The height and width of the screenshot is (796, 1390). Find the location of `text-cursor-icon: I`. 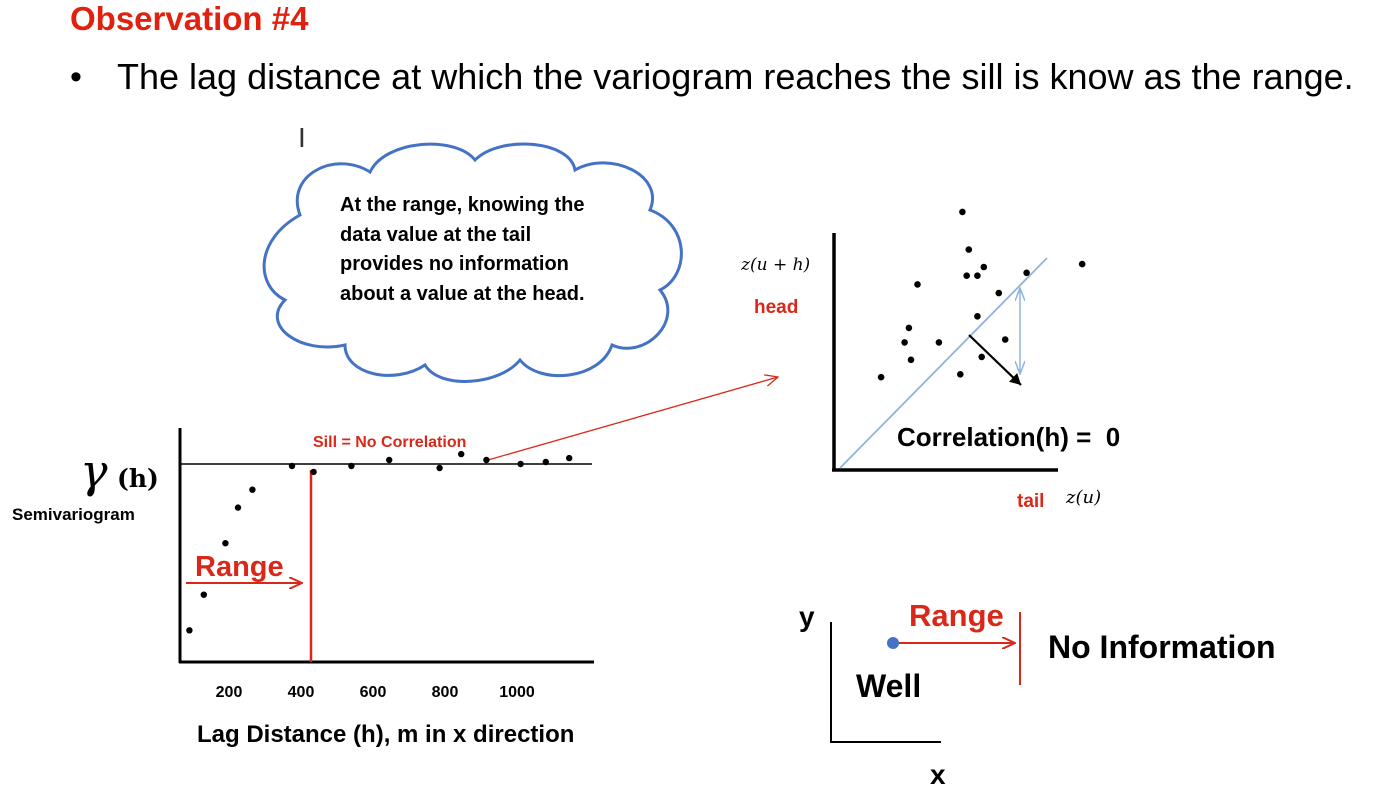

text-cursor-icon: I is located at coordinates (302, 137).